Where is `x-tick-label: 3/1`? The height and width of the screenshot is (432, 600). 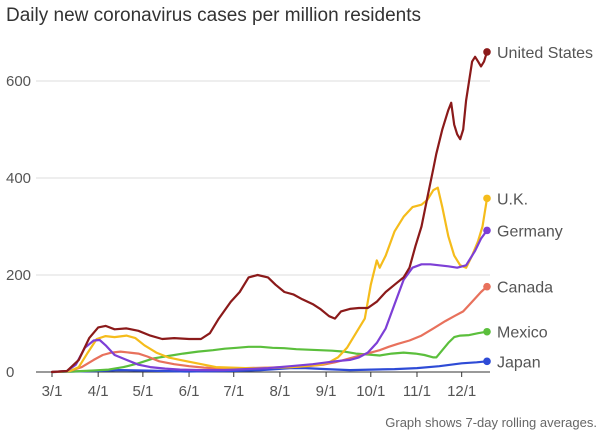
x-tick-label: 3/1 is located at coordinates (52, 391).